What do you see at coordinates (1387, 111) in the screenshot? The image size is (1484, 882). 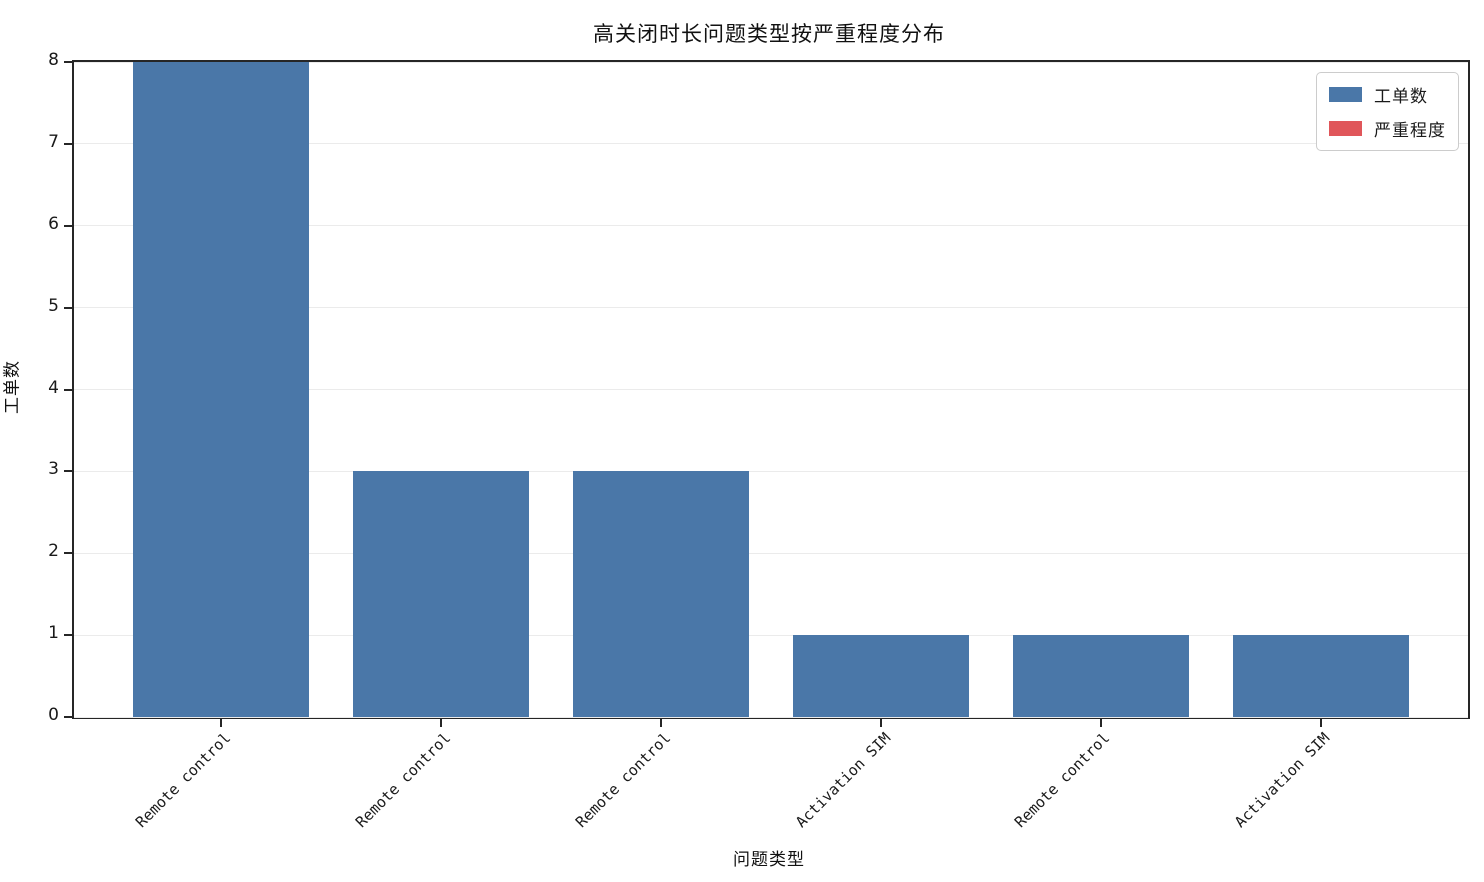 I see `legend: 工单数 严重程度` at bounding box center [1387, 111].